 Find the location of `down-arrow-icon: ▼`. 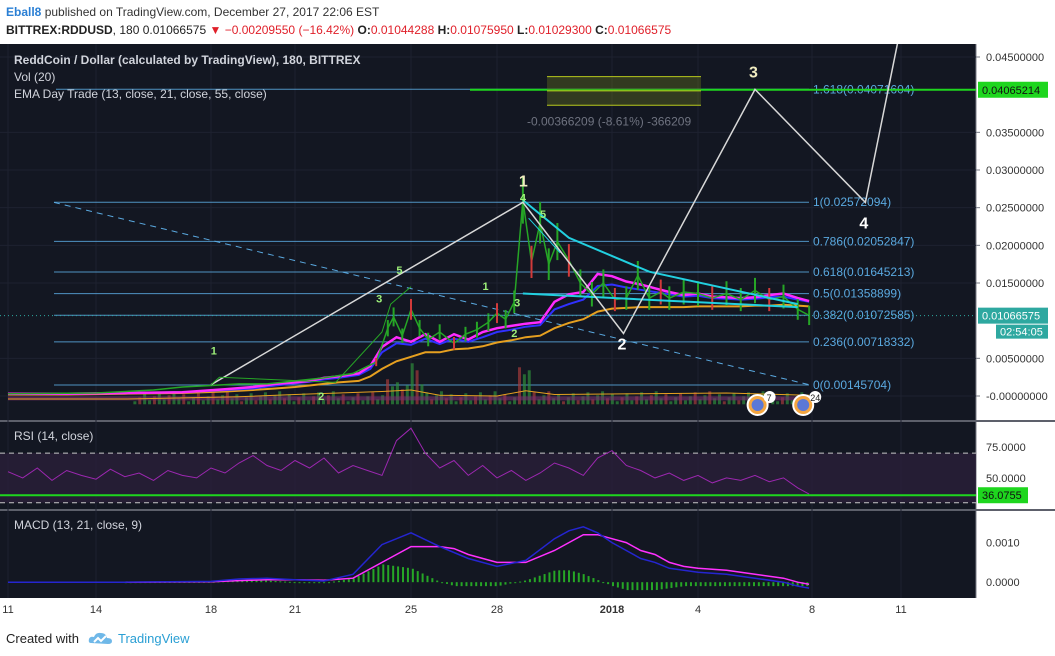

down-arrow-icon: ▼ is located at coordinates (215, 30).